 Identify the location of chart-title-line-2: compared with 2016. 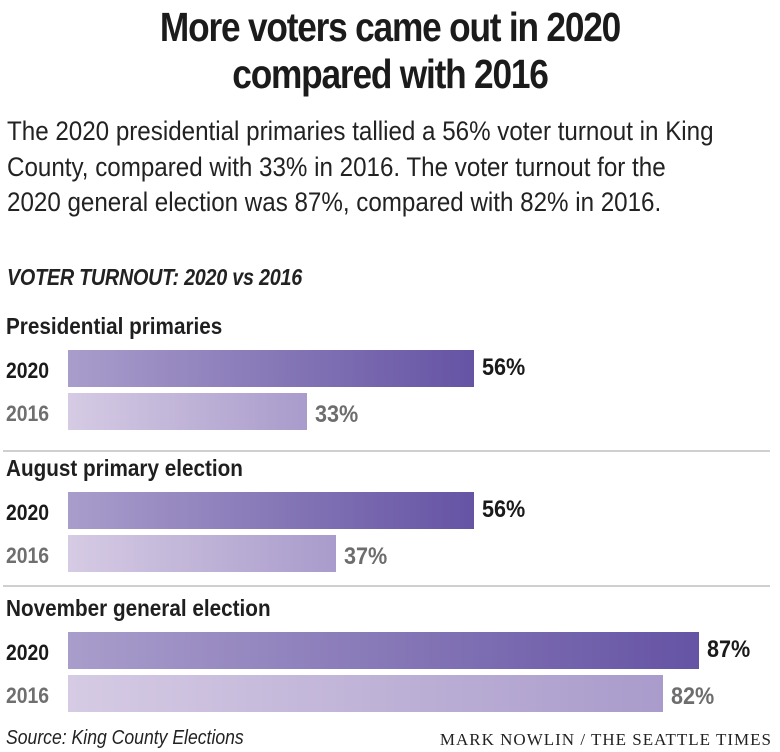
(390, 74).